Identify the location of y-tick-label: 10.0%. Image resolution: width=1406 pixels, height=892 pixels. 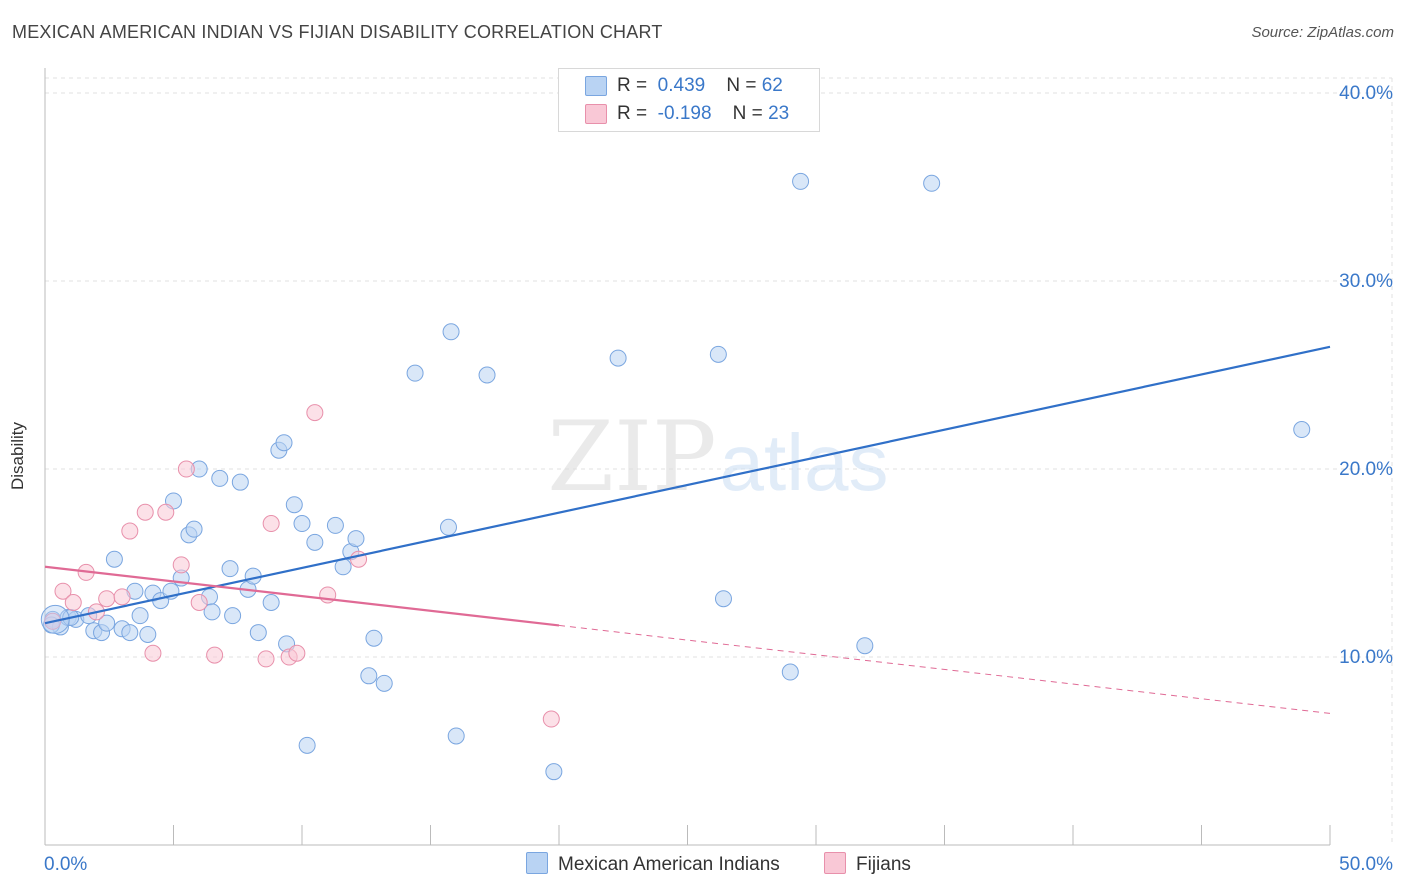
(1366, 657).